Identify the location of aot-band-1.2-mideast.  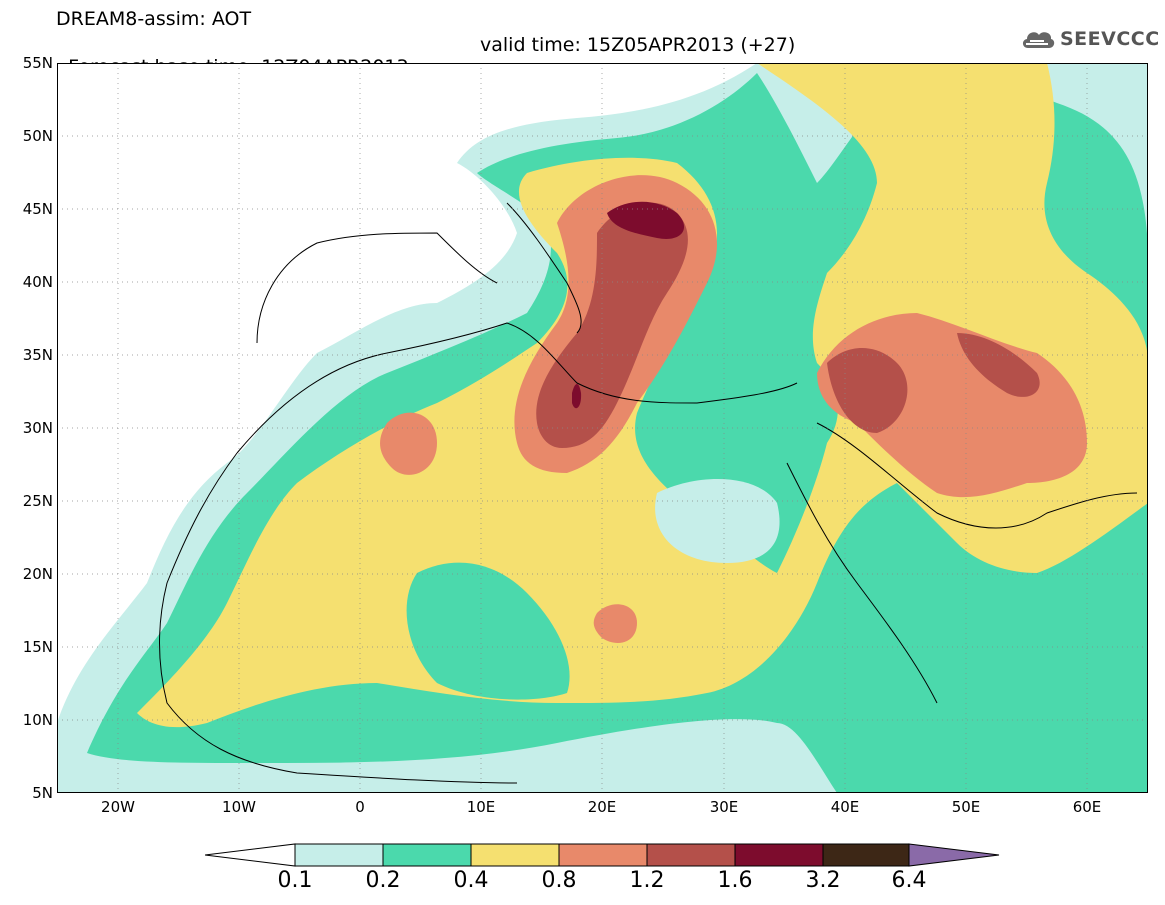
(933, 383).